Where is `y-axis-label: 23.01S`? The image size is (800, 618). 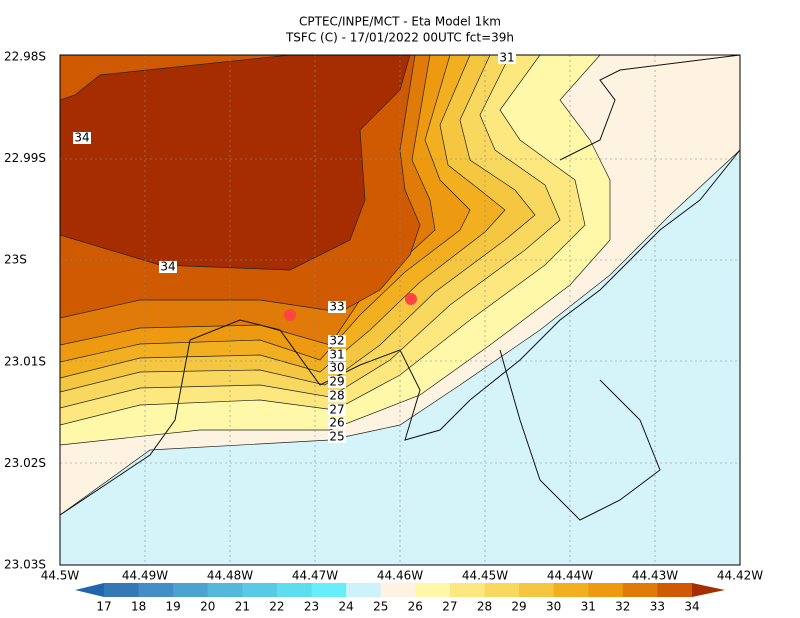 y-axis-label: 23.01S is located at coordinates (25, 361).